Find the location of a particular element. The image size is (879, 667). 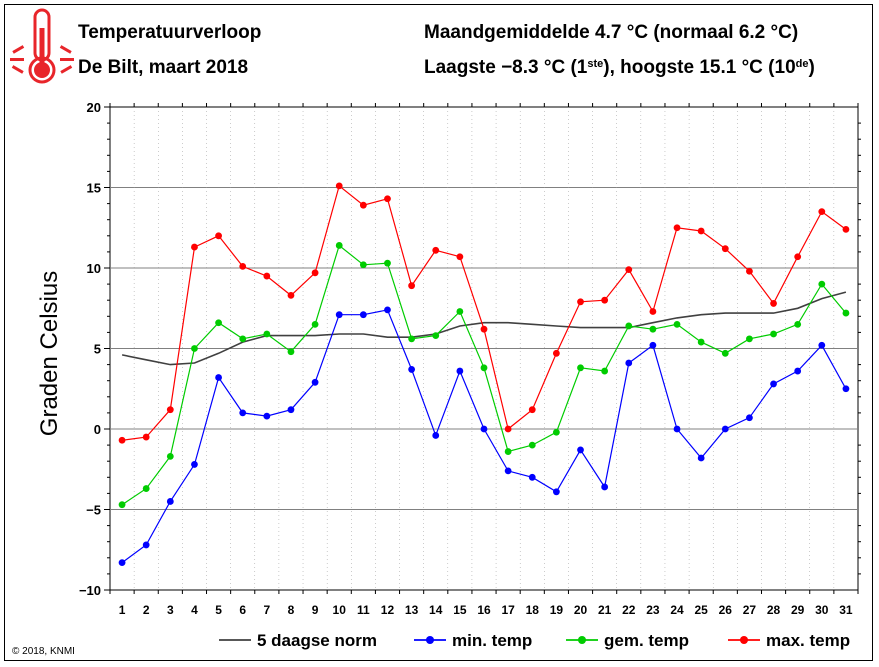

x-tick-label: 4 is located at coordinates (194, 610).